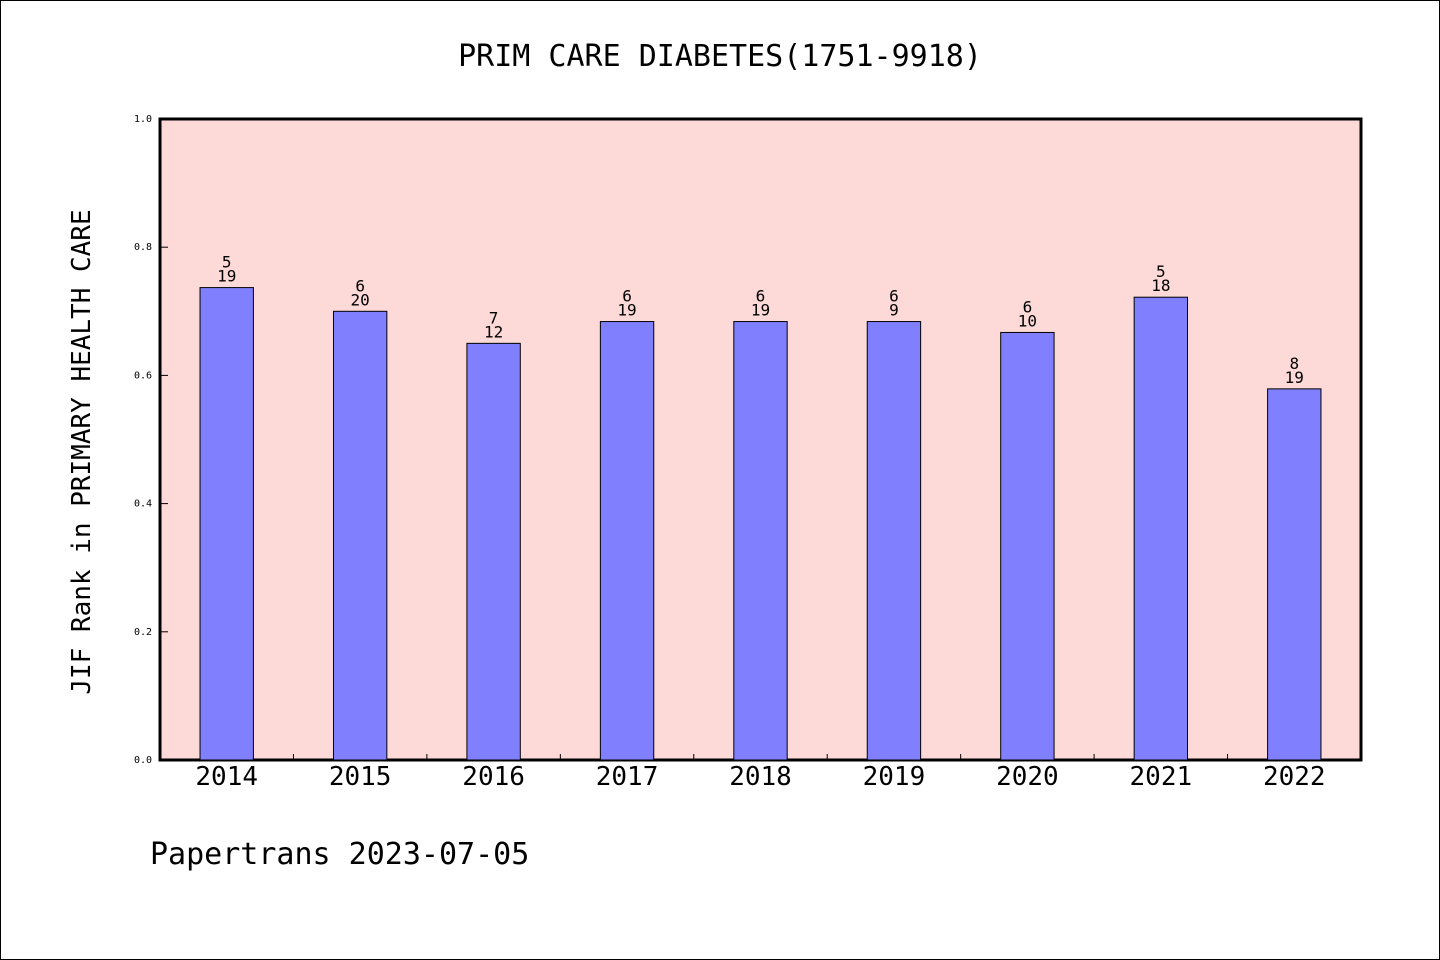 This screenshot has height=960, width=1440. Describe the element at coordinates (760, 777) in the screenshot. I see `x-tick-label: 2018` at that location.